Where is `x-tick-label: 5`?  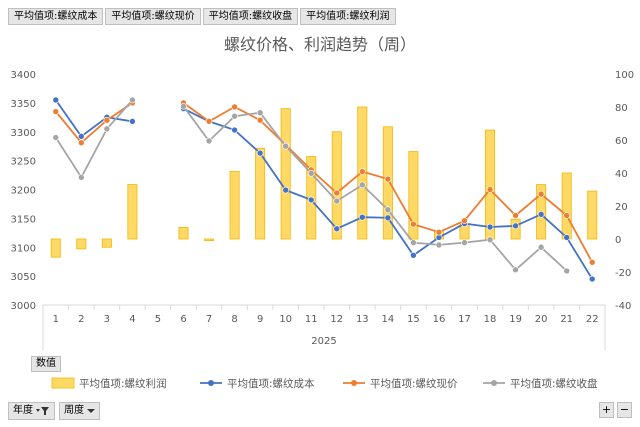 x-tick-label: 5 is located at coordinates (158, 319).